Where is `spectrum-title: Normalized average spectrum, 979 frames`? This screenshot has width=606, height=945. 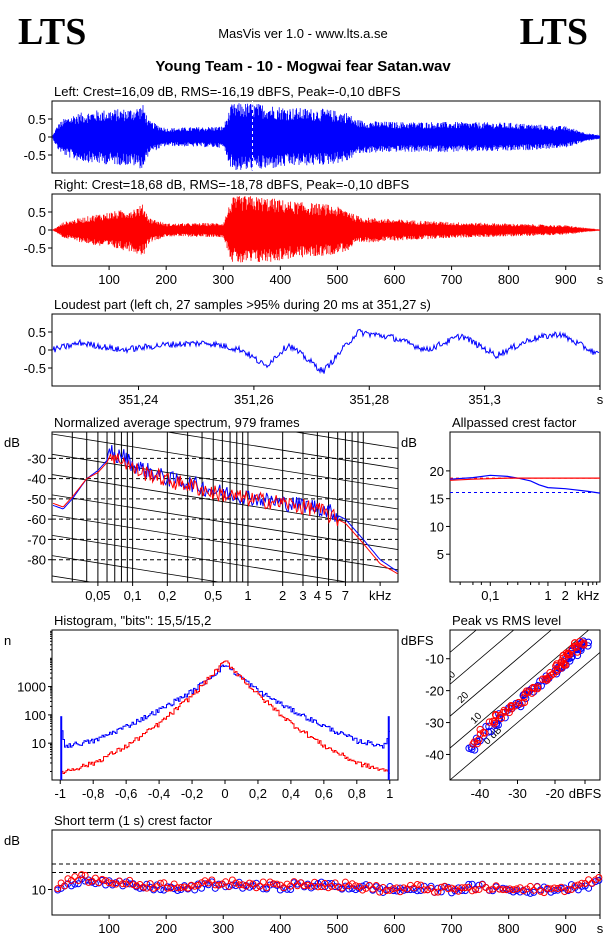 spectrum-title: Normalized average spectrum, 979 frames is located at coordinates (177, 422).